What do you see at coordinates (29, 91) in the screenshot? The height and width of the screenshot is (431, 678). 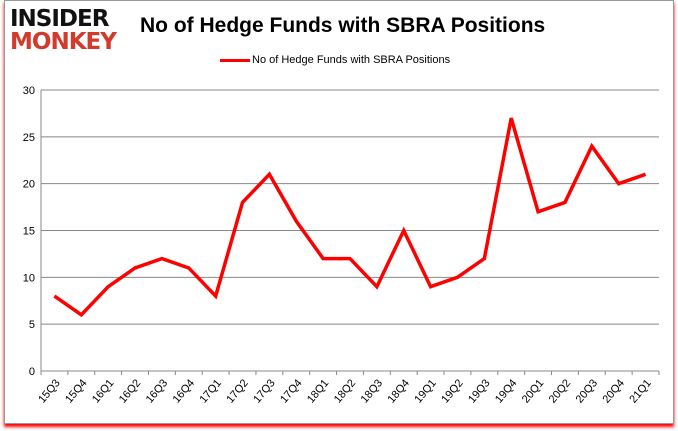 I see `y-tick-label: 30` at bounding box center [29, 91].